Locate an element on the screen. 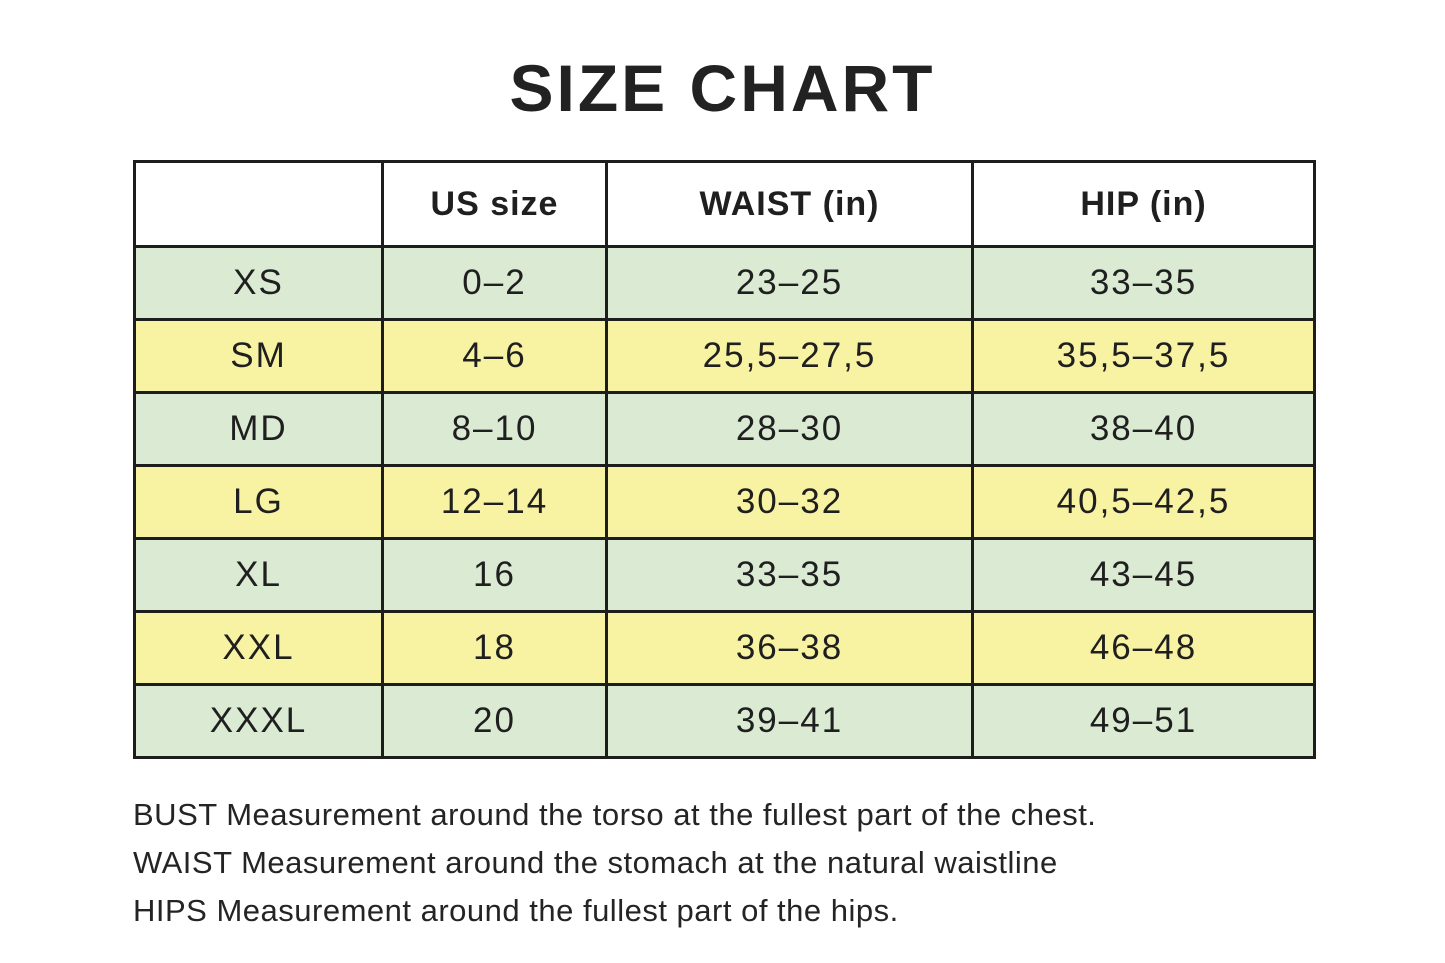 Image resolution: width=1445 pixels, height=963 pixels. table-row-md: MD 8–10 28–30 38–40 is located at coordinates (724, 429).